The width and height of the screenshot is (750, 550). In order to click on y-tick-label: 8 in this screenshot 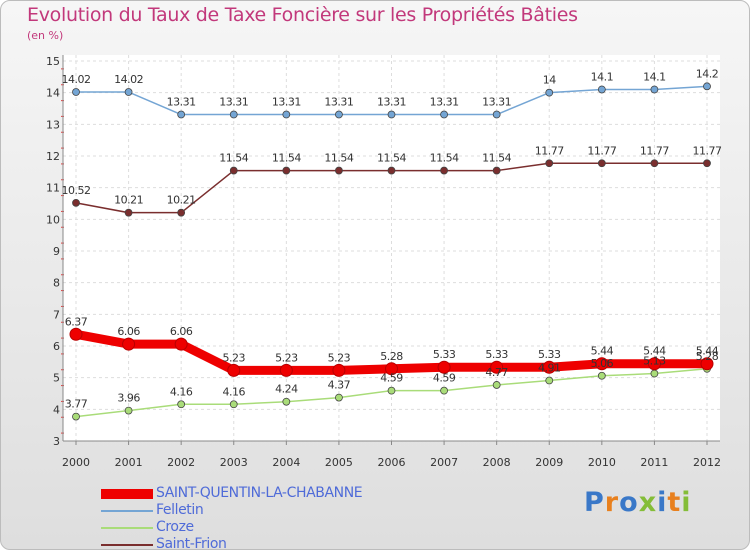, I will do `click(56, 283)`.